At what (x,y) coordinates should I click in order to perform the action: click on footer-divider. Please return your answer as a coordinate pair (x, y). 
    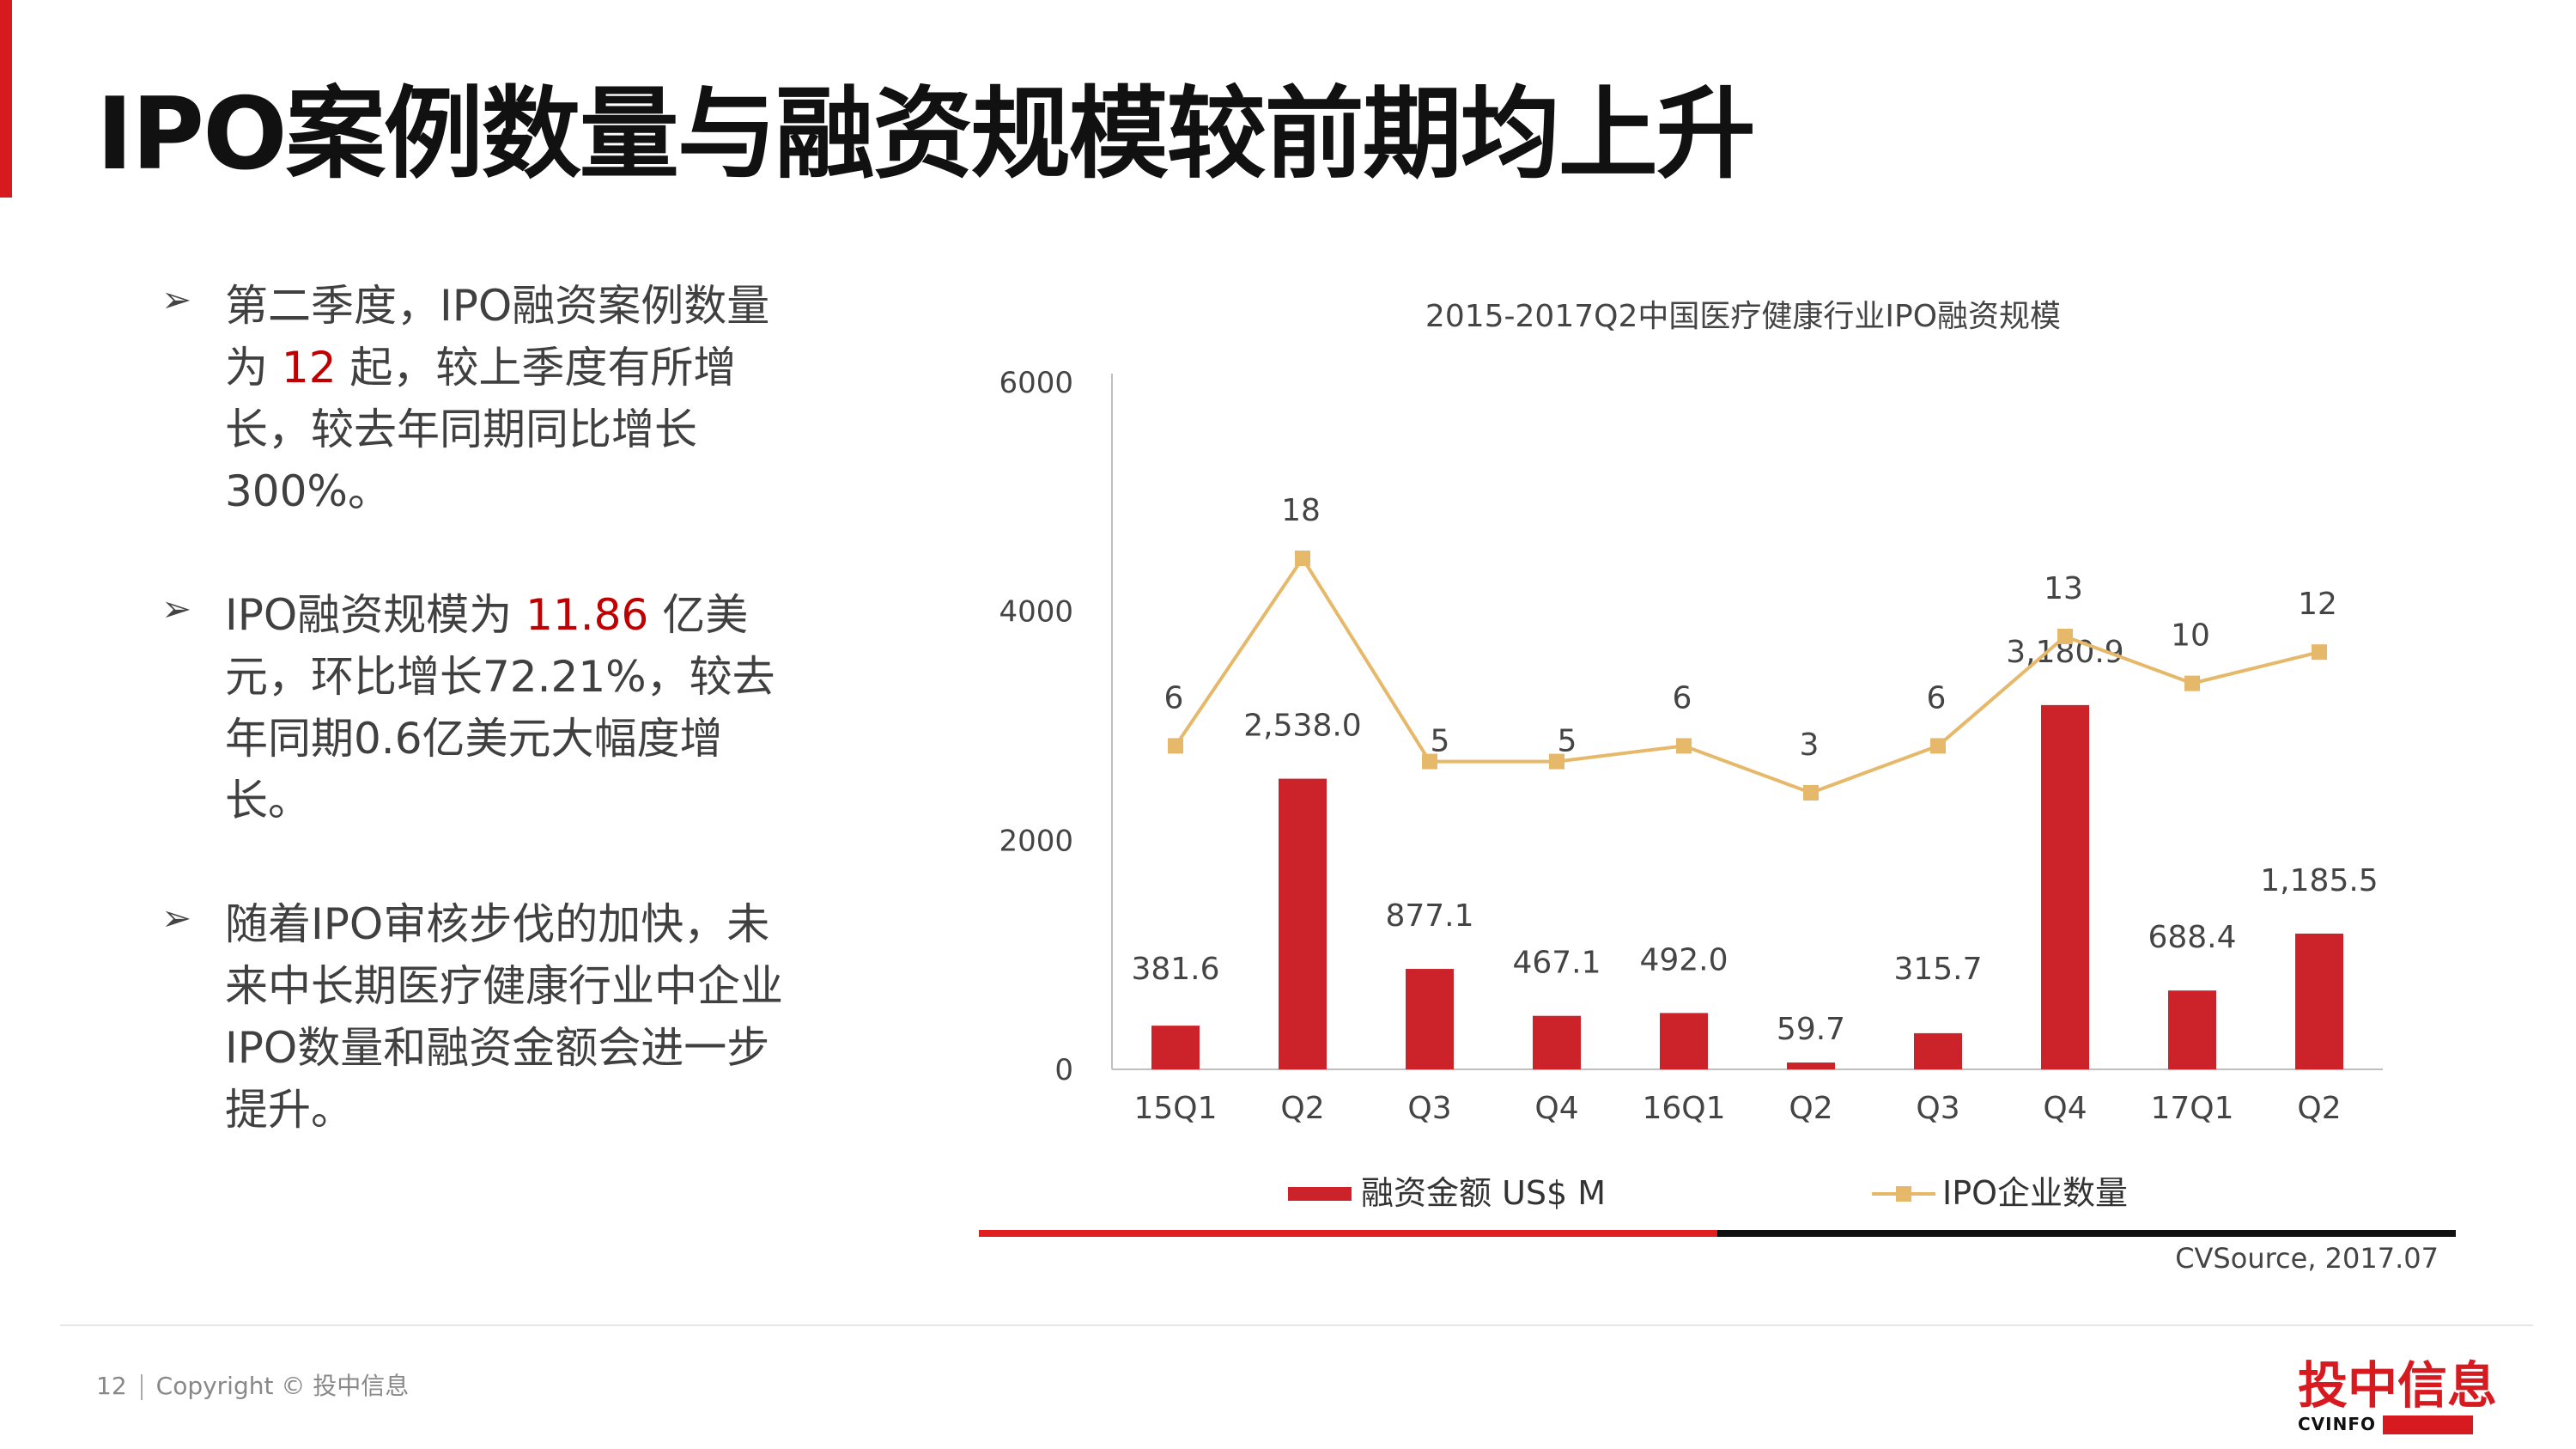
    Looking at the image, I should click on (1297, 1325).